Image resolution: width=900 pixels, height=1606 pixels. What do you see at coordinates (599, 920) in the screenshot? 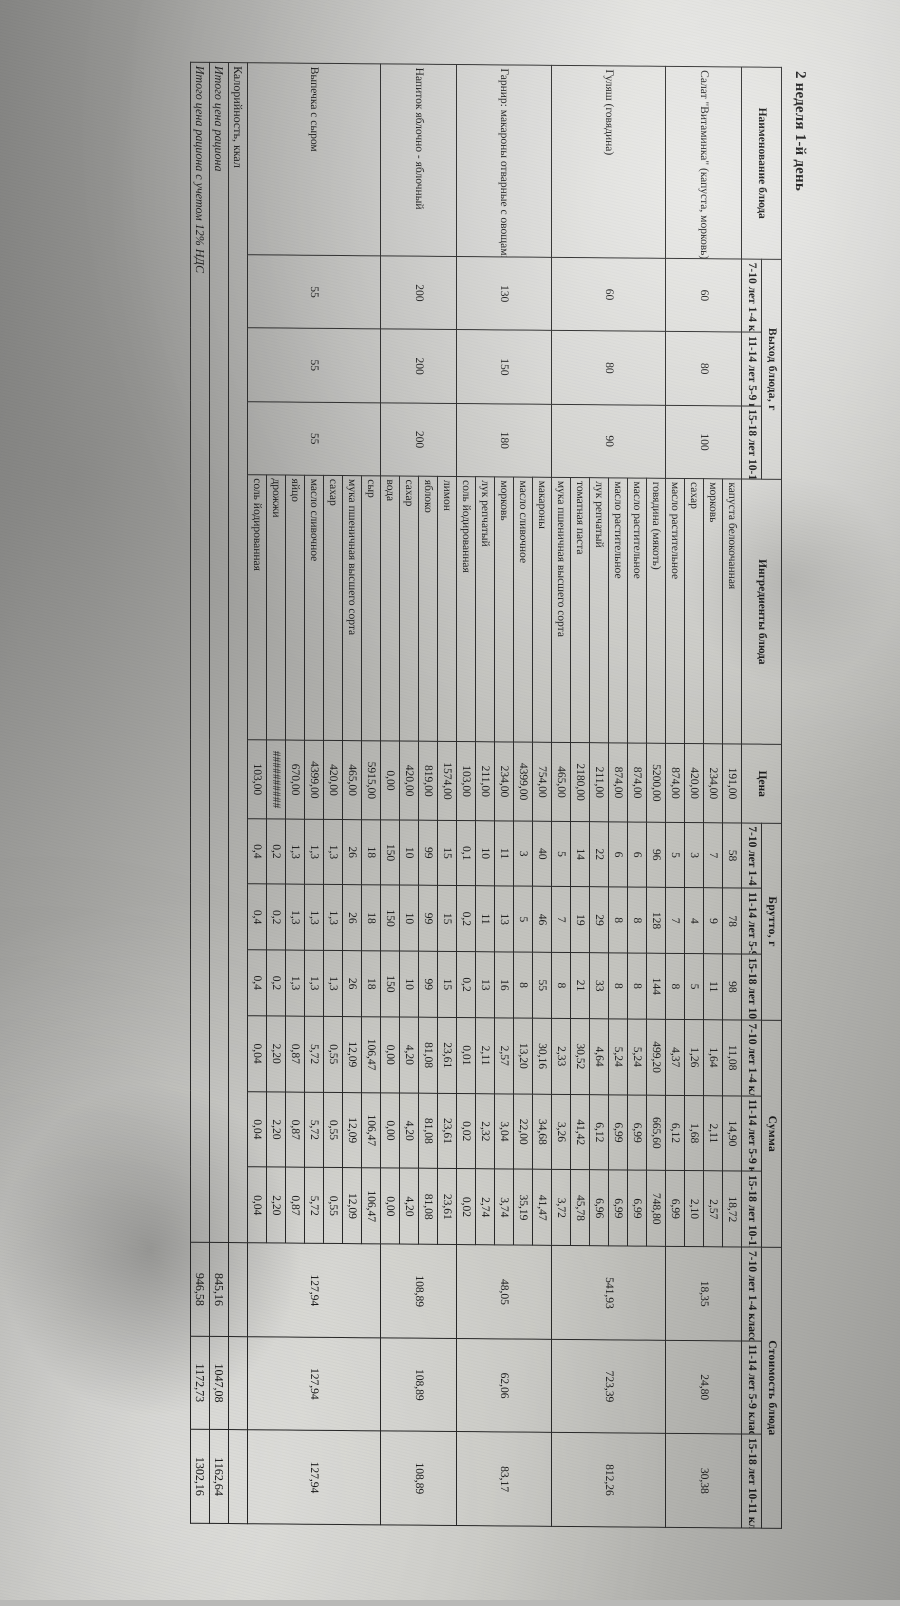
I see `brutto-cell: 29` at bounding box center [599, 920].